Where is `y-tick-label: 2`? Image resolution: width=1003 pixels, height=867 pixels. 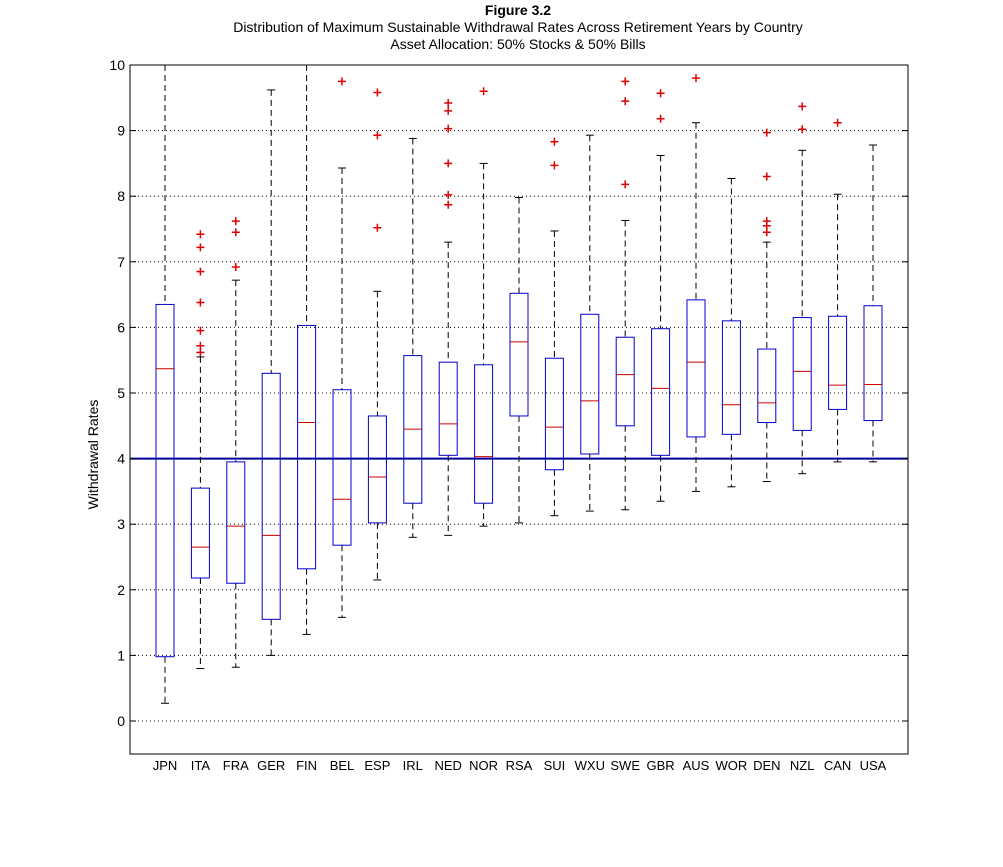 y-tick-label: 2 is located at coordinates (121, 590).